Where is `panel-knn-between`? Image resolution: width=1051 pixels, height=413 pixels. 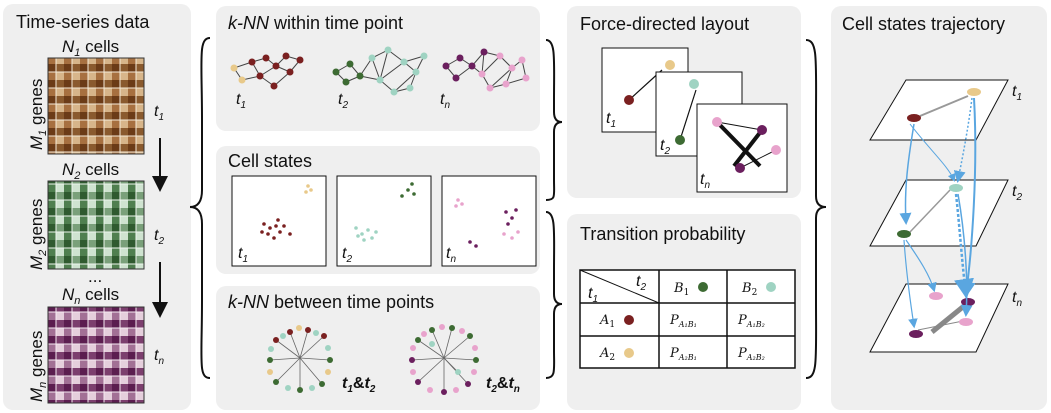
panel-knn-between is located at coordinates (378, 348).